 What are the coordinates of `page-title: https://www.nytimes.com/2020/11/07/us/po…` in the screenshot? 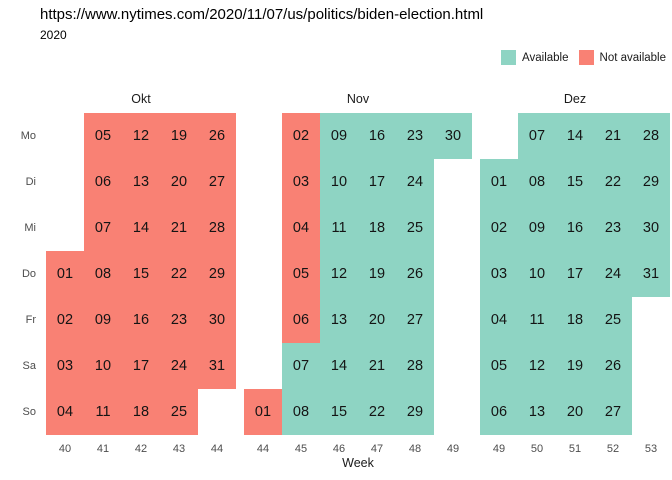 It's located at (262, 14).